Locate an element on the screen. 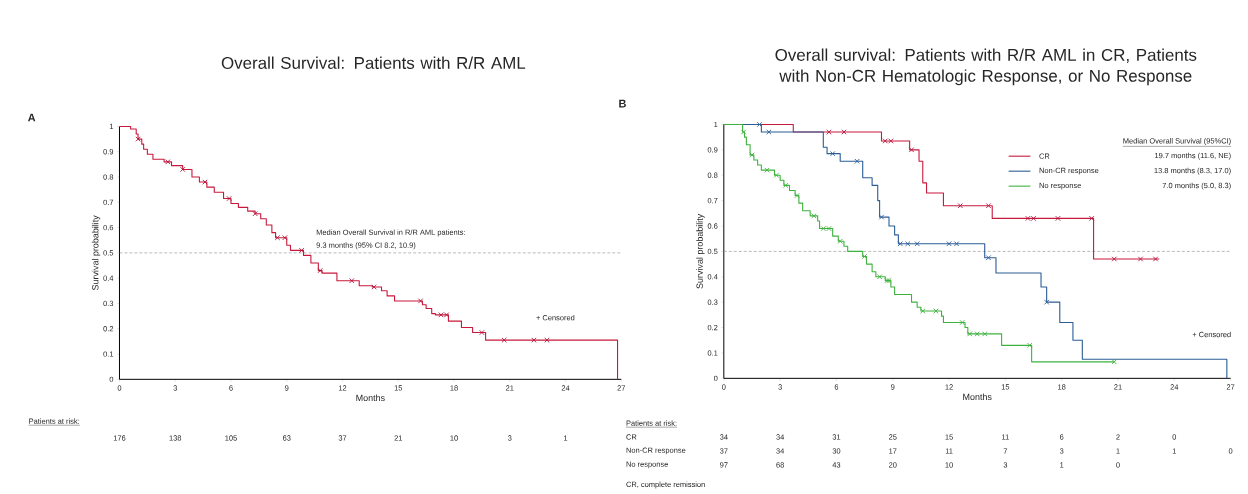 This screenshot has height=494, width=1248. chart-title: Overall survival: Patients with R/R AML in CR, Patients with Non-CR Hematologic Response, or No Response is located at coordinates (986, 67).